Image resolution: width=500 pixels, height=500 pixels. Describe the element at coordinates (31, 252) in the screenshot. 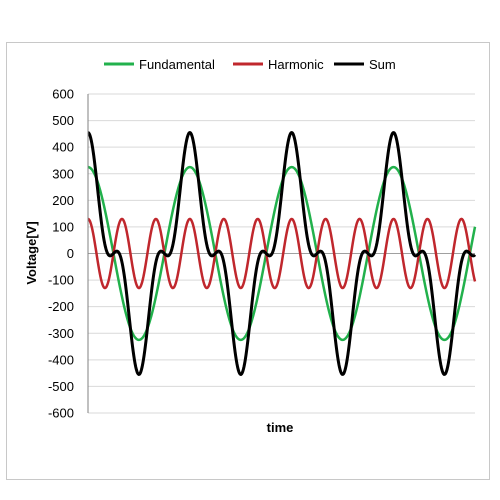

I see `y-axis-title: Voltage[V]` at that location.